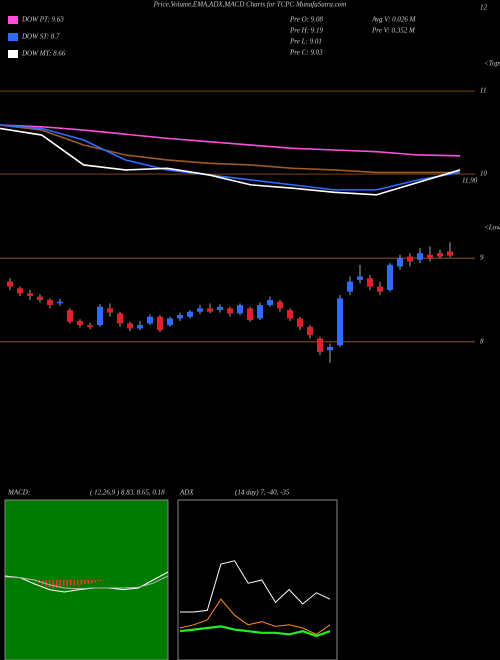 This screenshot has height=660, width=500. Describe the element at coordinates (18, 493) in the screenshot. I see `panel-title: MACD:` at that location.